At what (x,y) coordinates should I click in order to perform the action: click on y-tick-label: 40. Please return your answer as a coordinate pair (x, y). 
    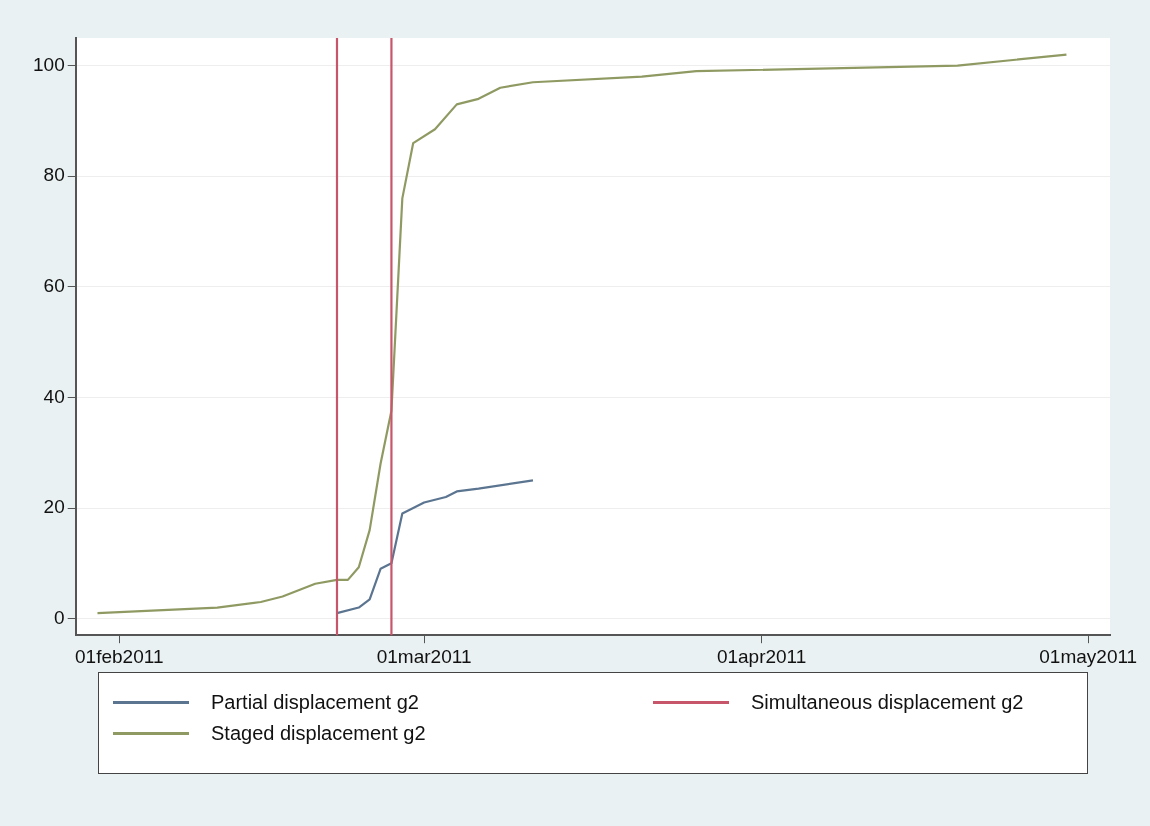
    Looking at the image, I should click on (54, 396).